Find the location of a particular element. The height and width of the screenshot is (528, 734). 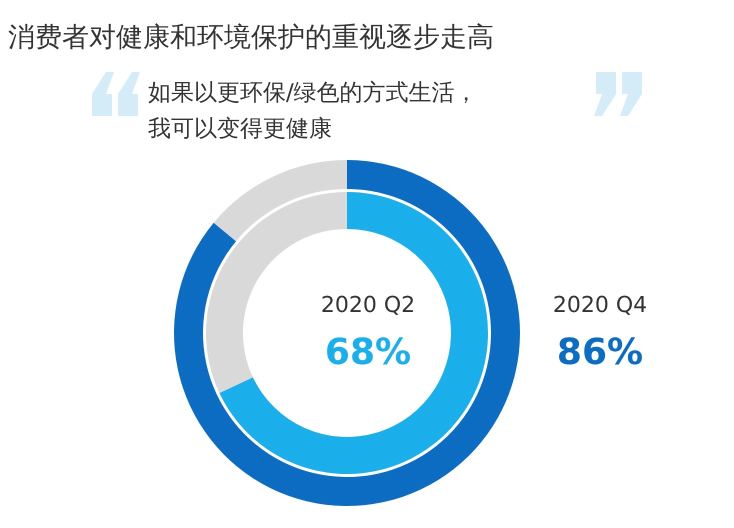

chart-title: 消费者对健康和环境保护的重视逐步走高 is located at coordinates (251, 37).